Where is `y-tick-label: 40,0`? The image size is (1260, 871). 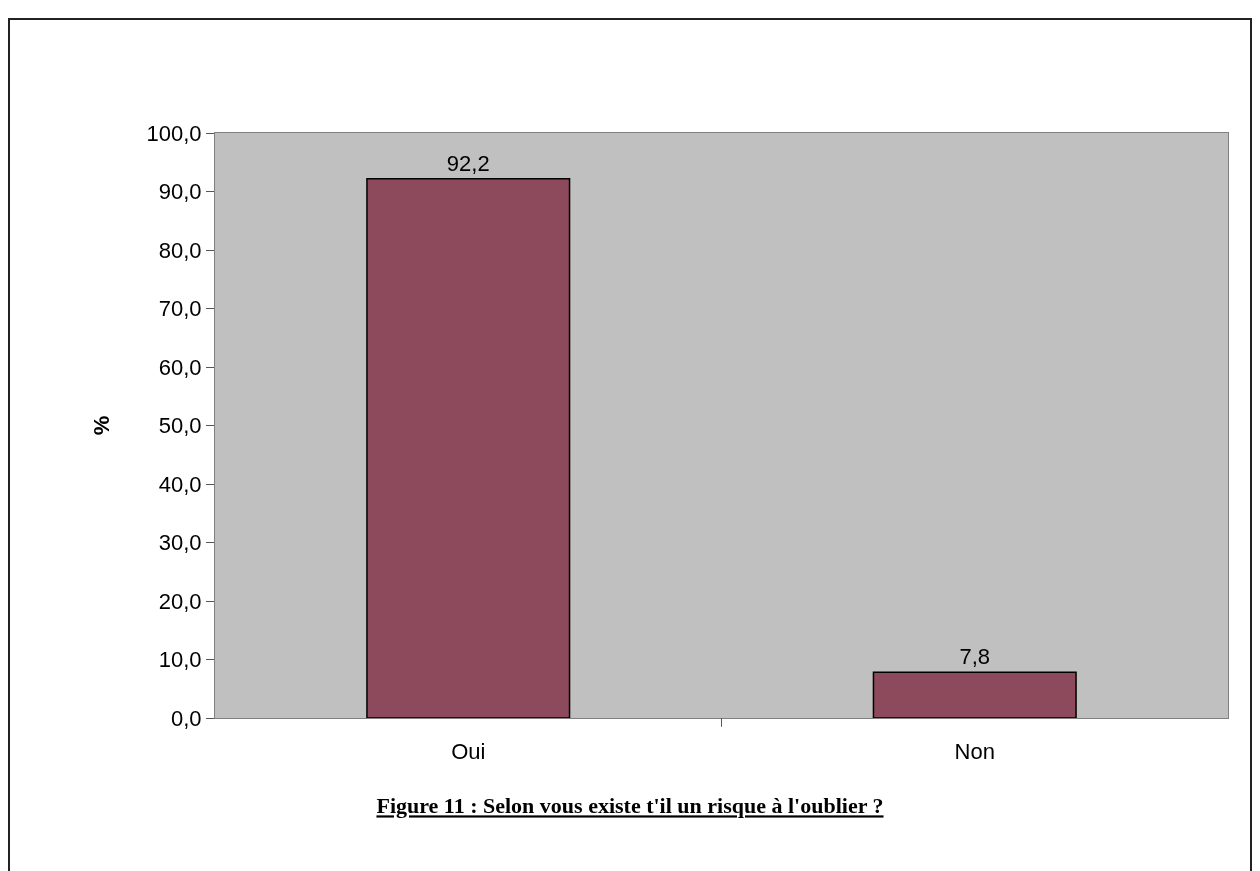 y-tick-label: 40,0 is located at coordinates (180, 484).